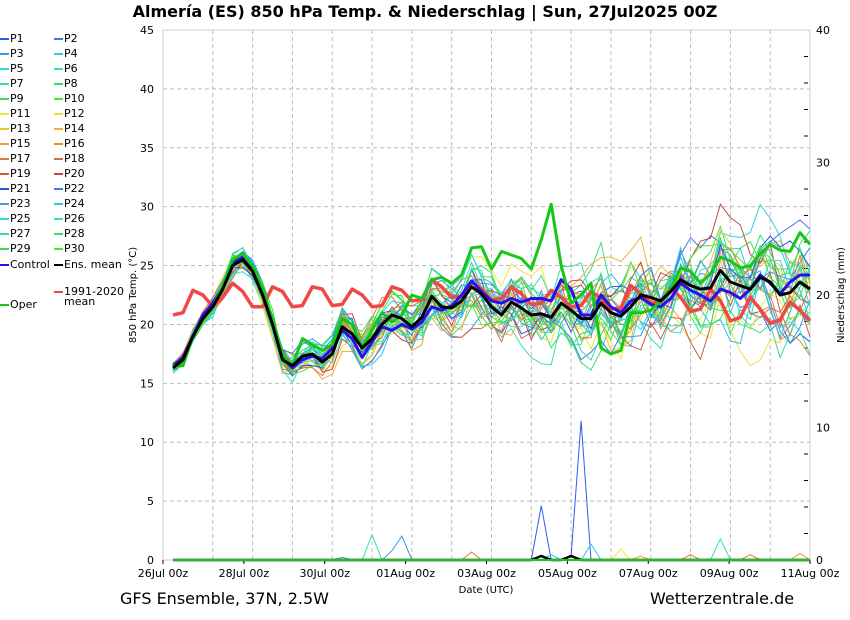  What do you see at coordinates (69, 218) in the screenshot?
I see `legend-item-p26: P26` at bounding box center [69, 218].